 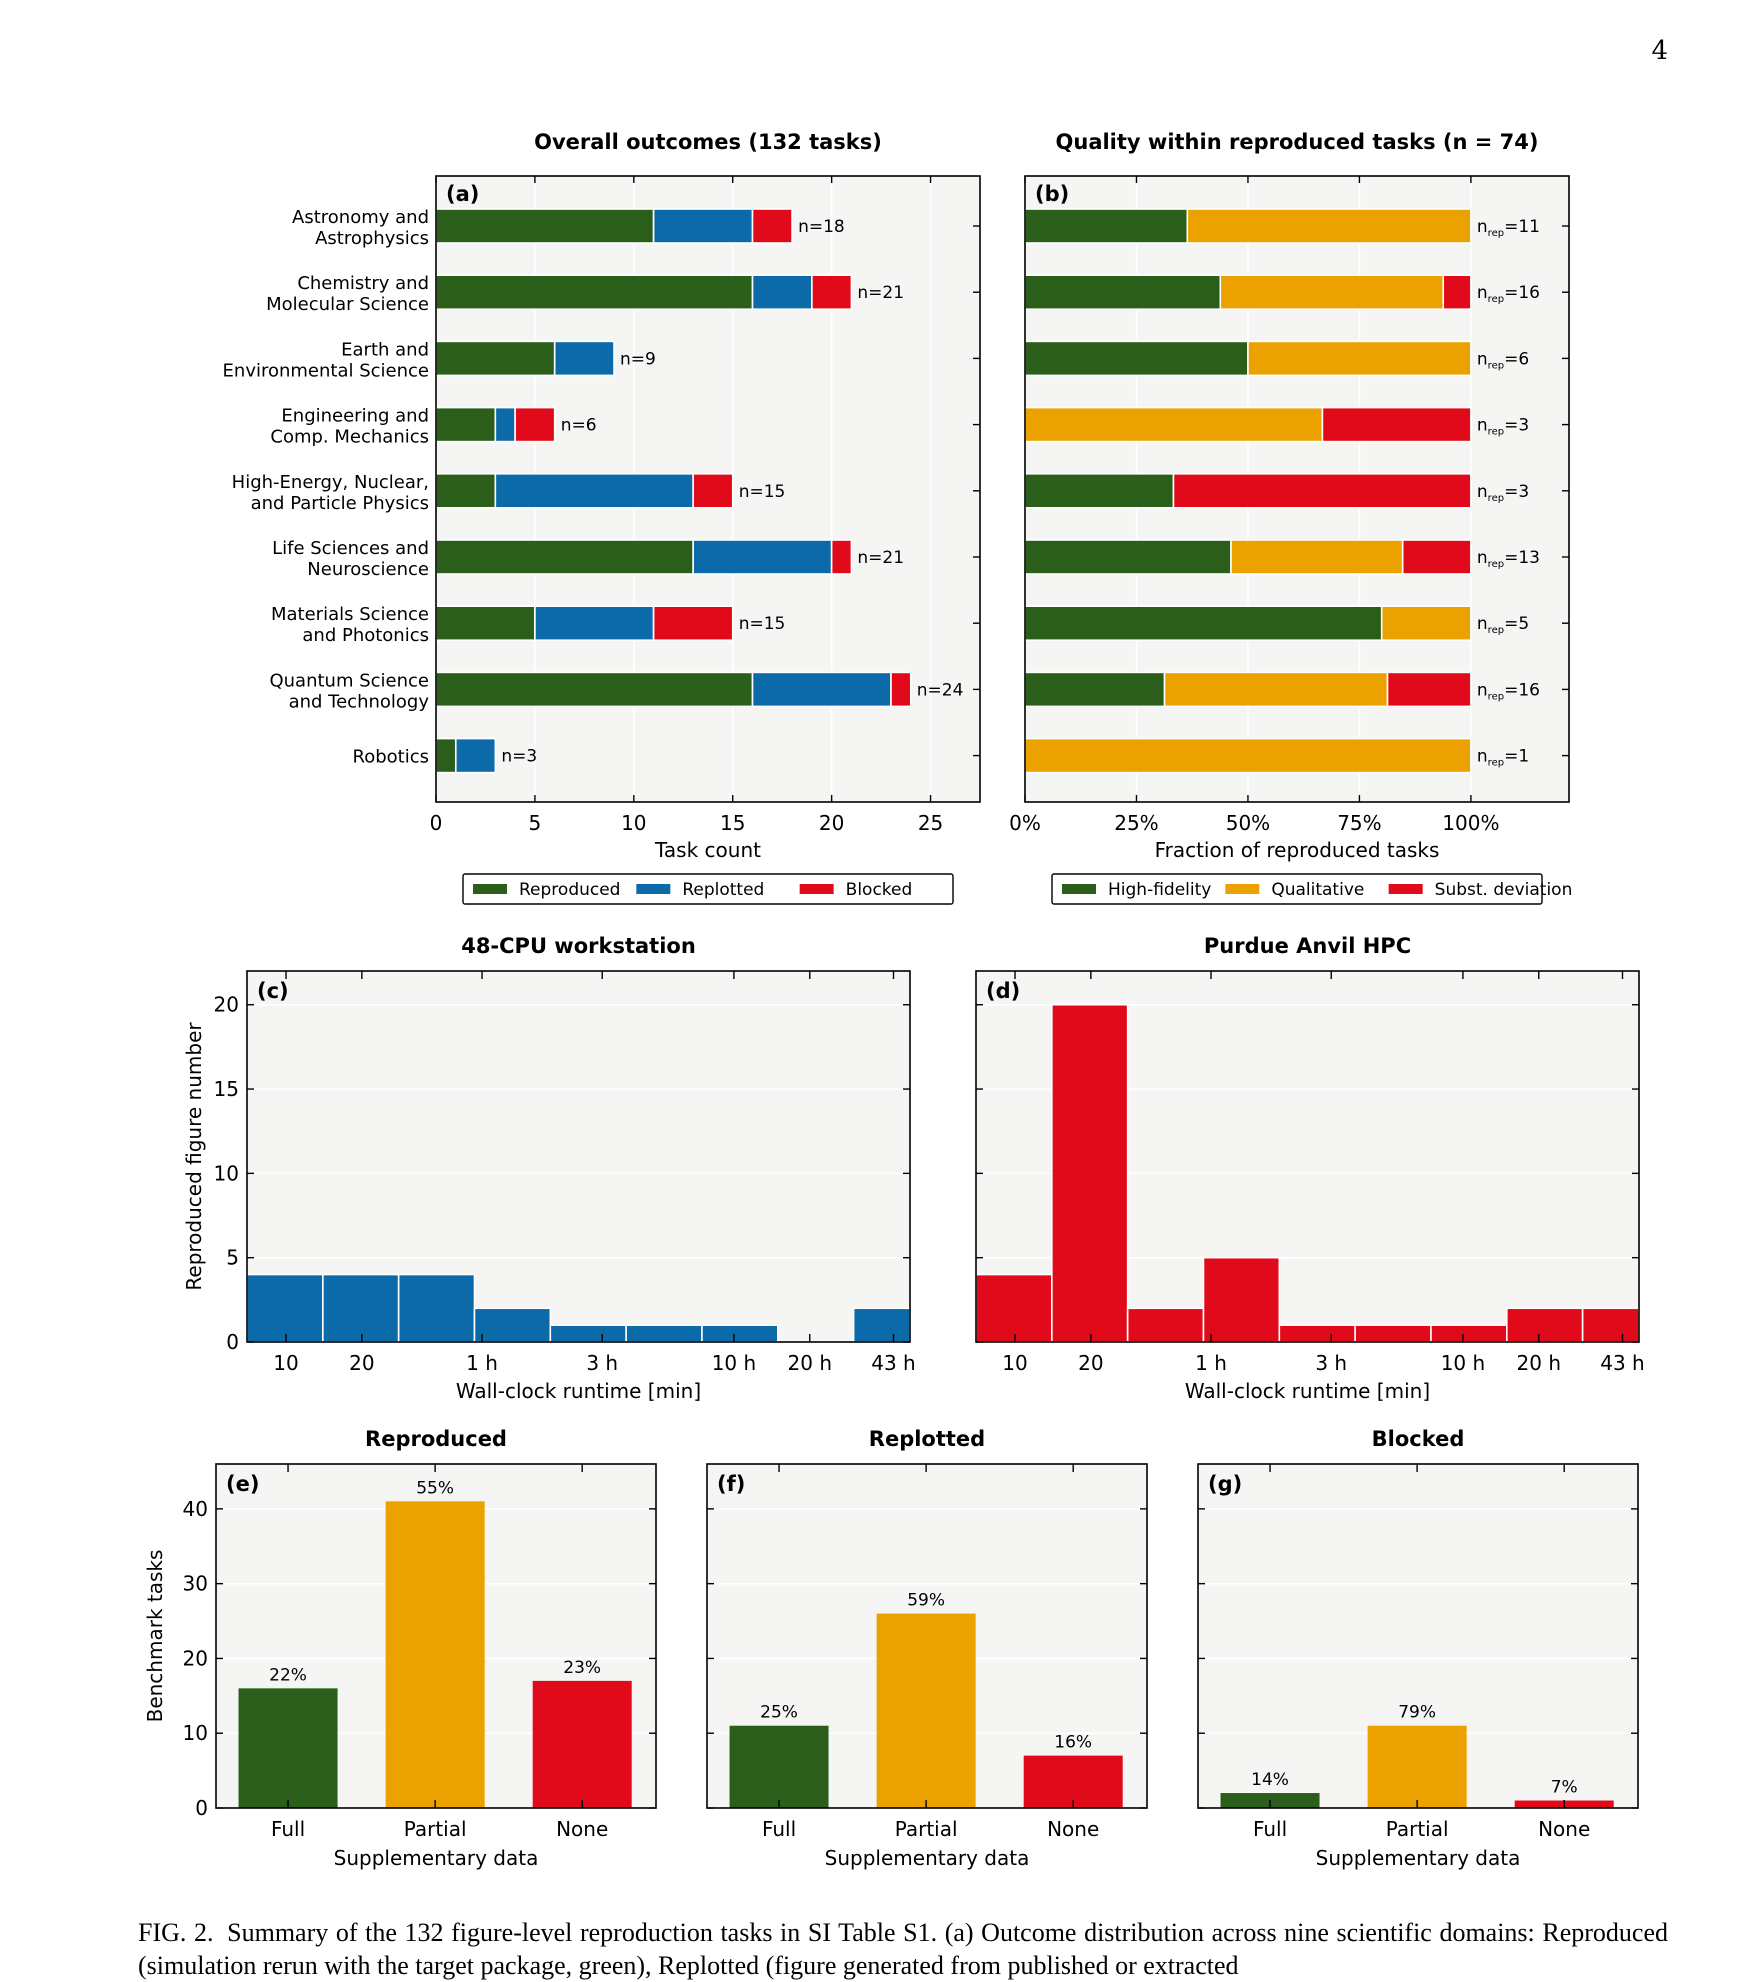 I want to click on panel-b-legend, so click(x=1297, y=889).